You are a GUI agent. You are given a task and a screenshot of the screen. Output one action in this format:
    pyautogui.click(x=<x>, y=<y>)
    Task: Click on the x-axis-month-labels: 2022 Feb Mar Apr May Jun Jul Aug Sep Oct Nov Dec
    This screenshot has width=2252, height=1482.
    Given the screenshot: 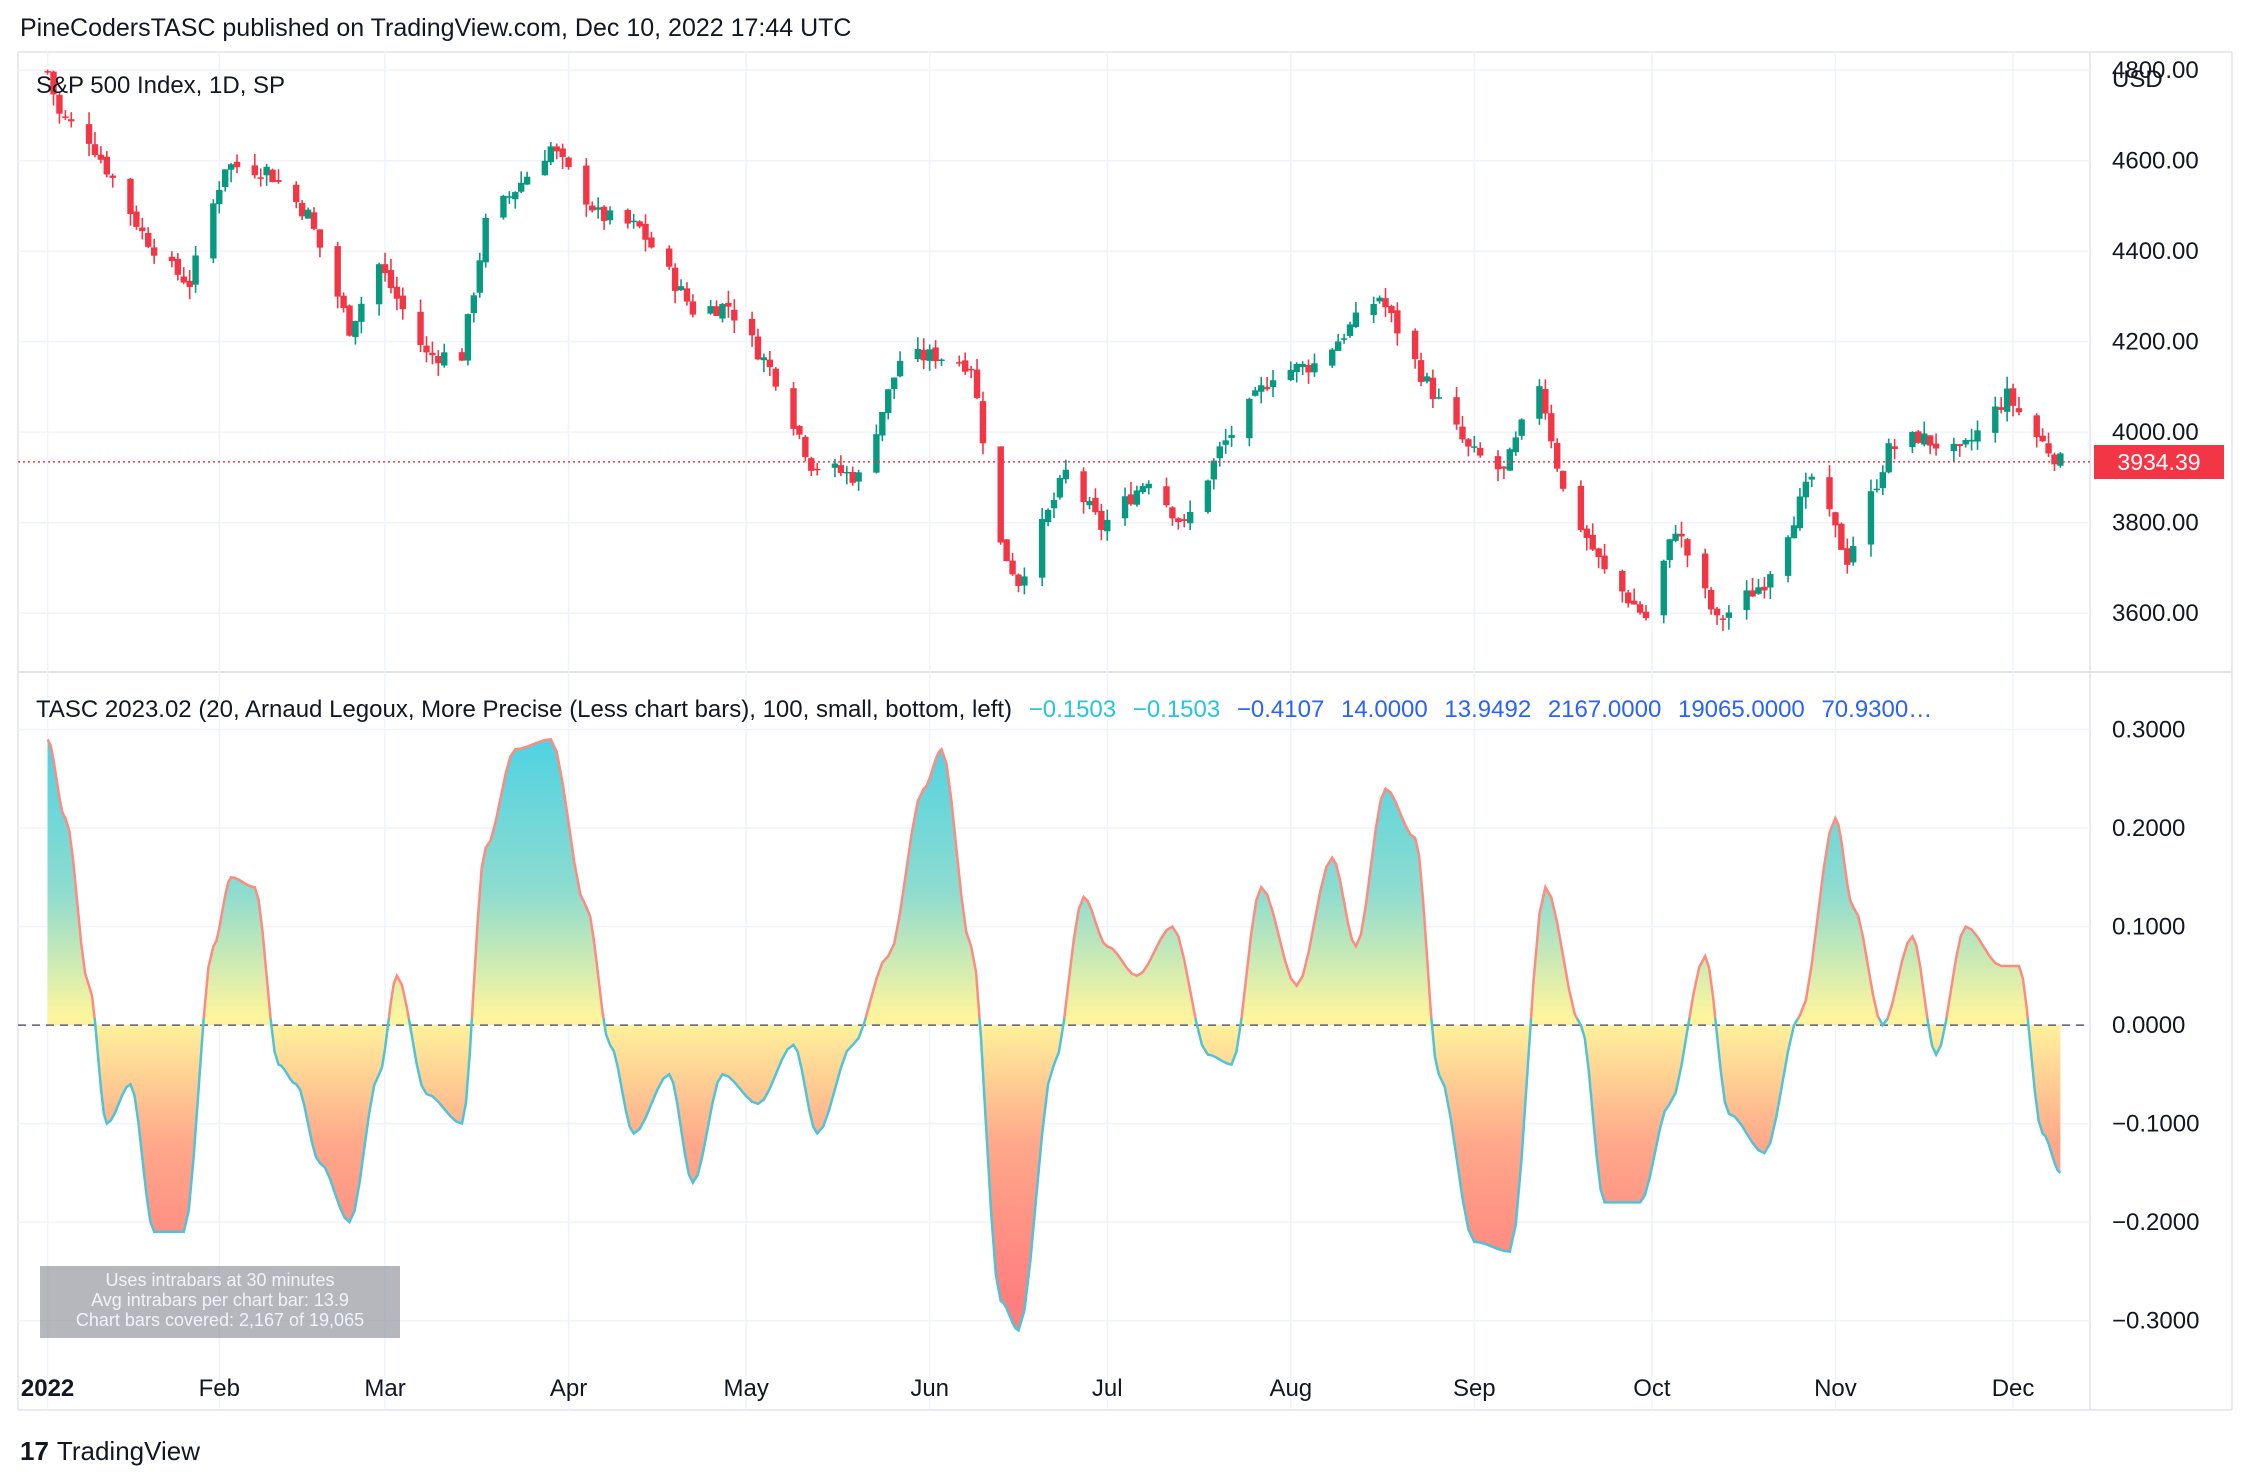 What is the action you would take?
    pyautogui.click(x=1027, y=1388)
    